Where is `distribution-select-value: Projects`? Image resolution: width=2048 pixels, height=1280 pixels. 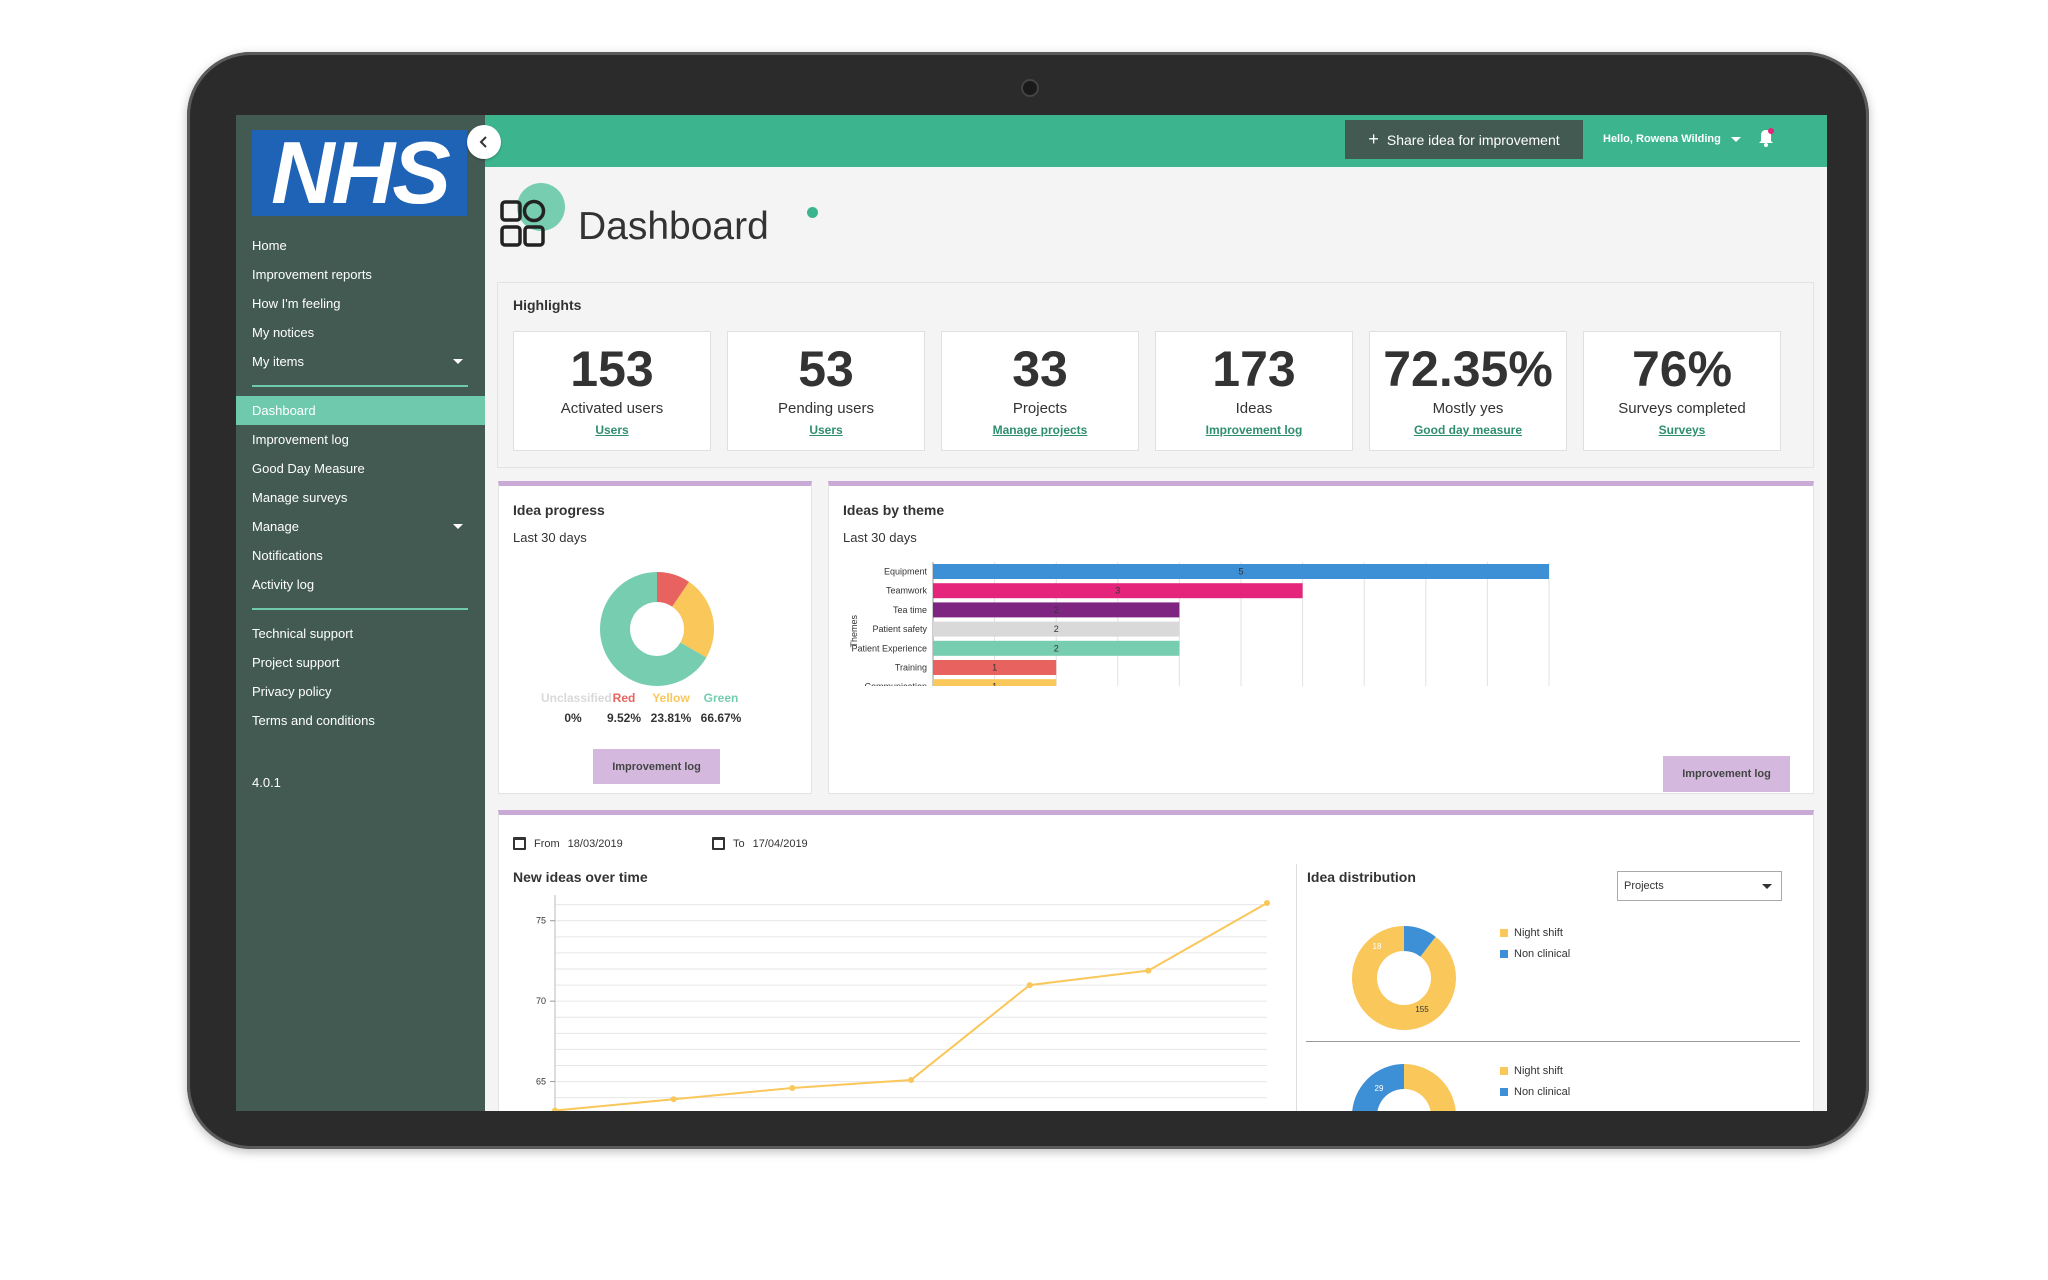
distribution-select-value: Projects is located at coordinates (1644, 886).